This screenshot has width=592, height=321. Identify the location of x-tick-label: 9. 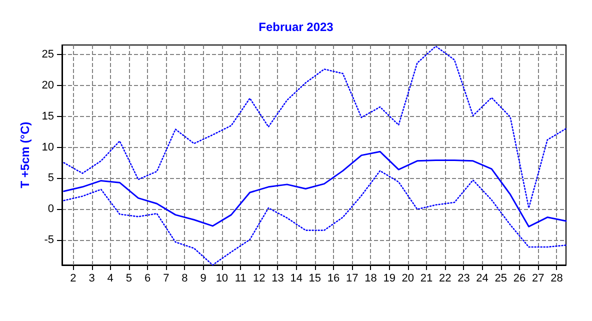
(203, 278).